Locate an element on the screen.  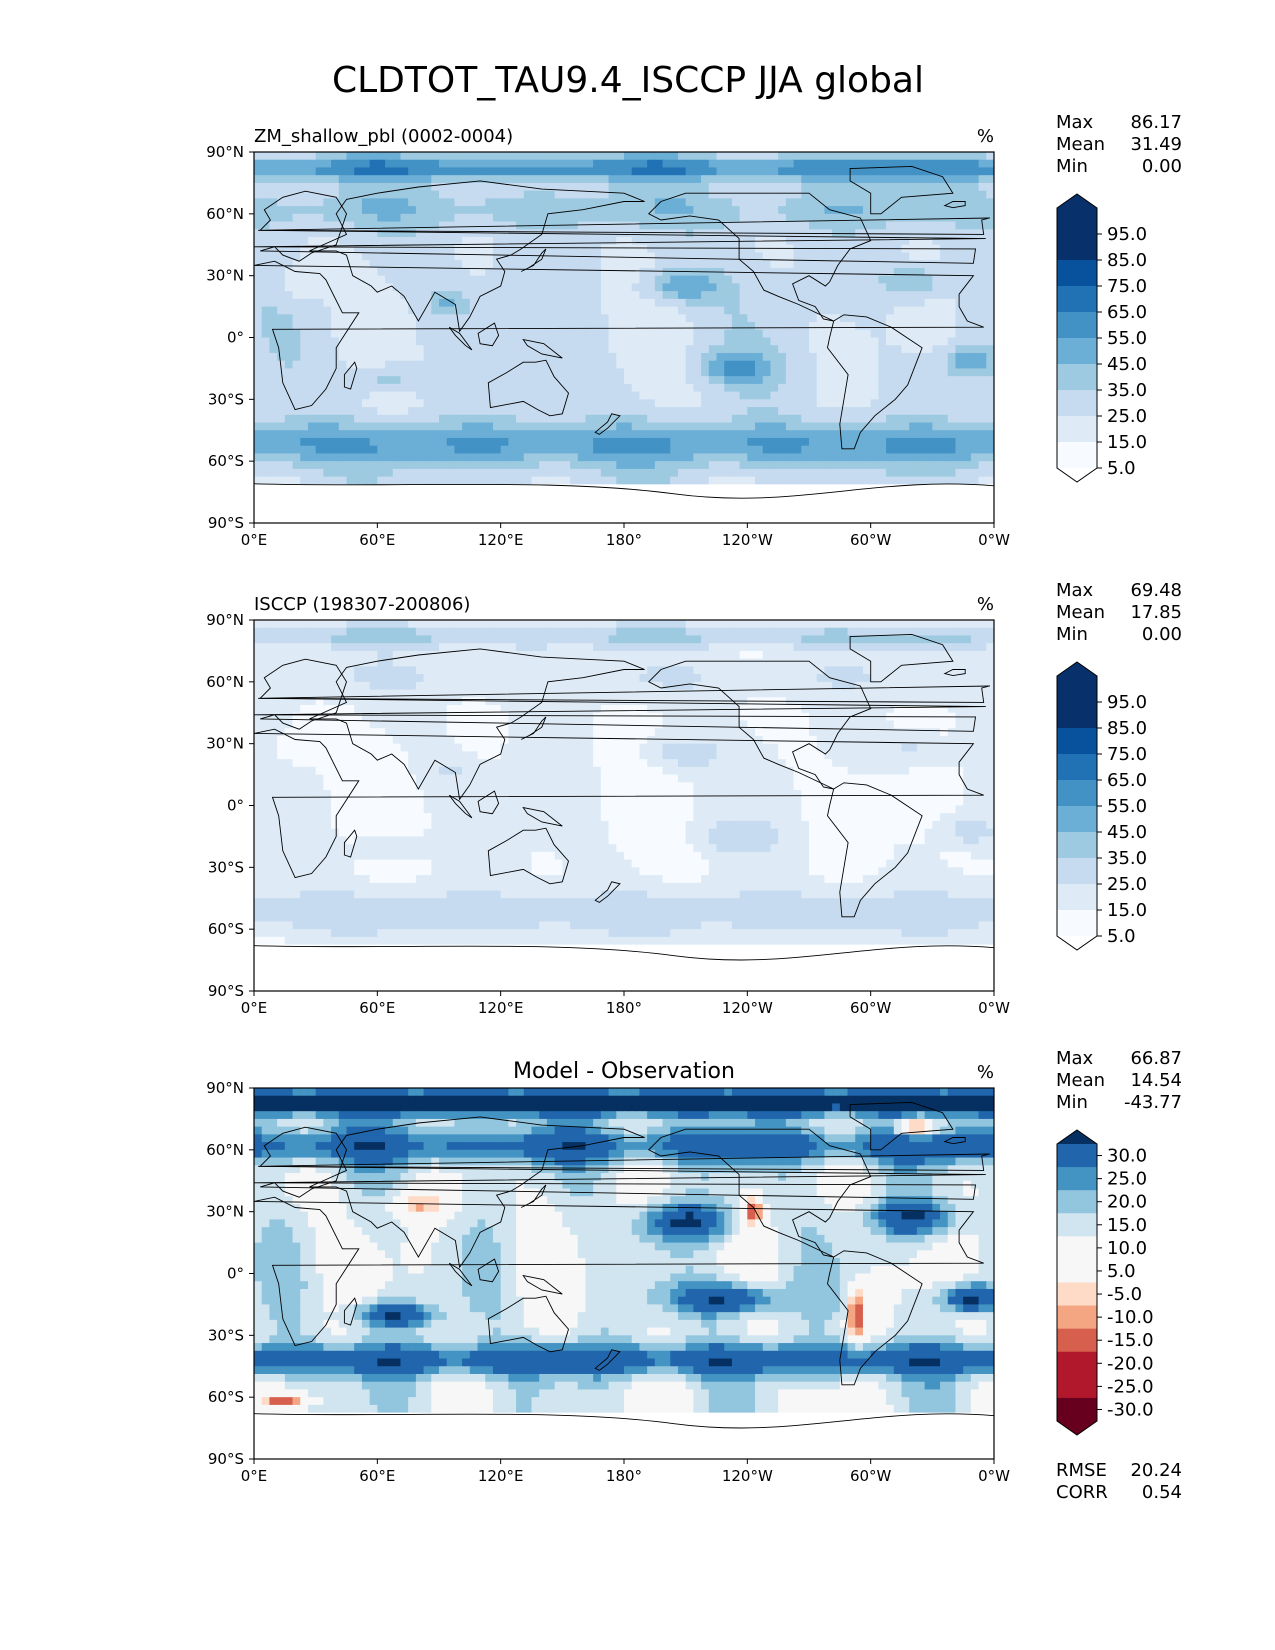
colorbar-tick-label: -20.0 is located at coordinates (1130, 1363).